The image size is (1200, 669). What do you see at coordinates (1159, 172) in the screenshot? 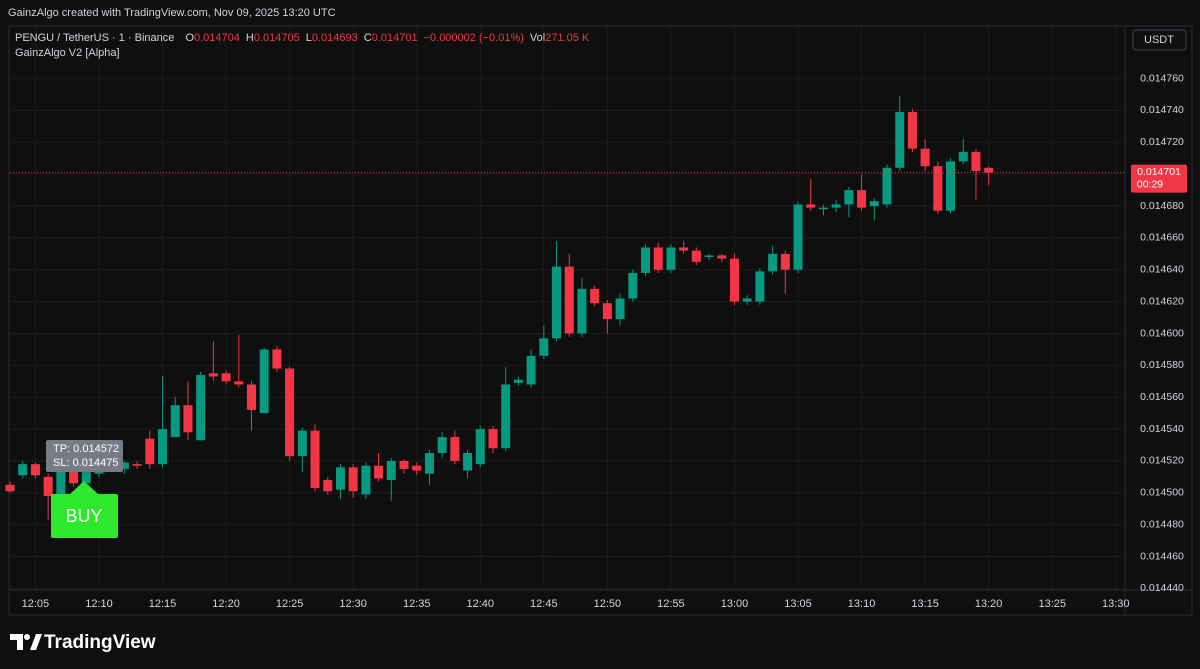
I see `price-tag-label: 0.014701` at bounding box center [1159, 172].